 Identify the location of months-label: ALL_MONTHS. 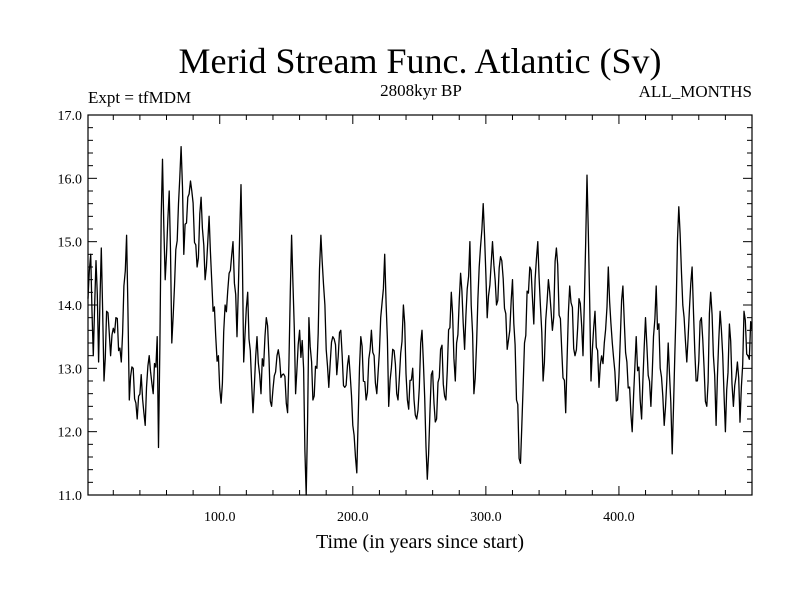
(695, 91).